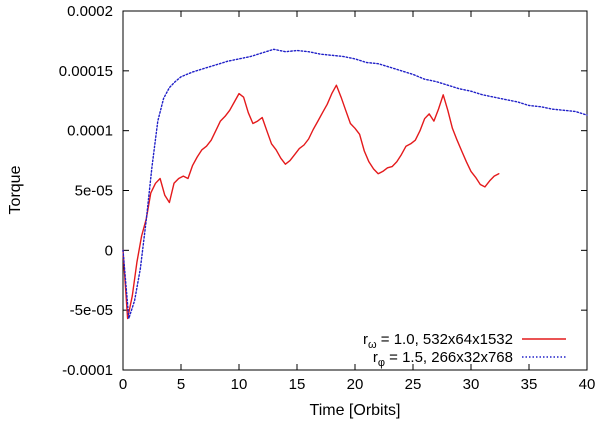  What do you see at coordinates (471, 384) in the screenshot?
I see `x-tick-label: 30` at bounding box center [471, 384].